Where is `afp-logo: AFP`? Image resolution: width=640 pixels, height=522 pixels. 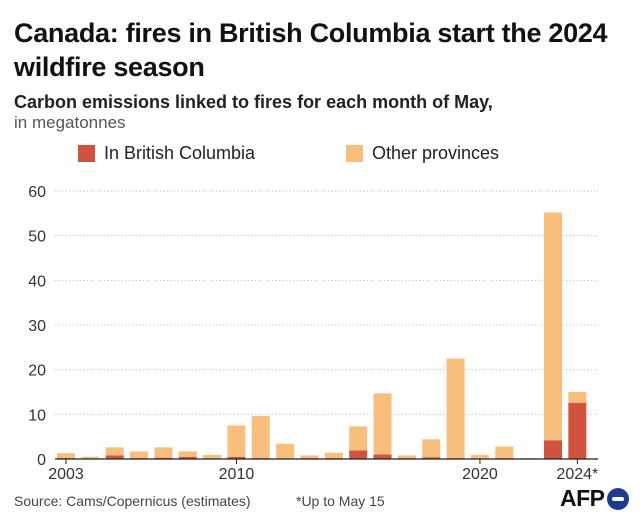
afp-logo: AFP is located at coordinates (594, 498).